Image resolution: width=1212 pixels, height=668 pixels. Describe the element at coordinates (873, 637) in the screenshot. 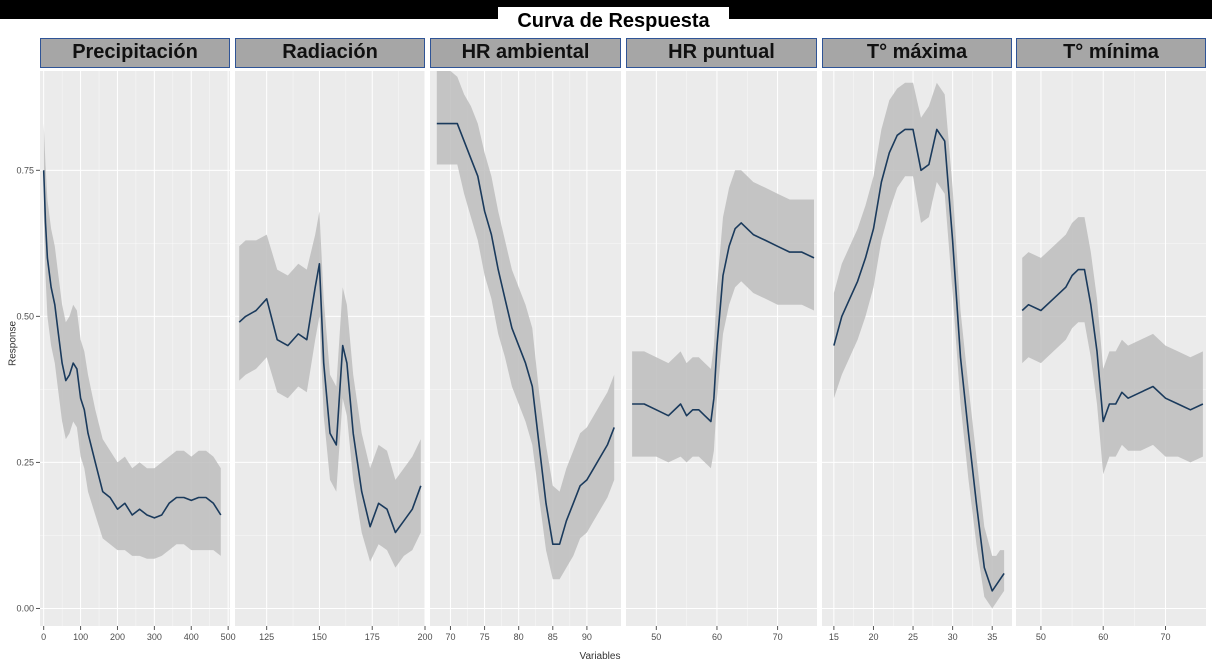

I see `x-tick-label: 20` at that location.